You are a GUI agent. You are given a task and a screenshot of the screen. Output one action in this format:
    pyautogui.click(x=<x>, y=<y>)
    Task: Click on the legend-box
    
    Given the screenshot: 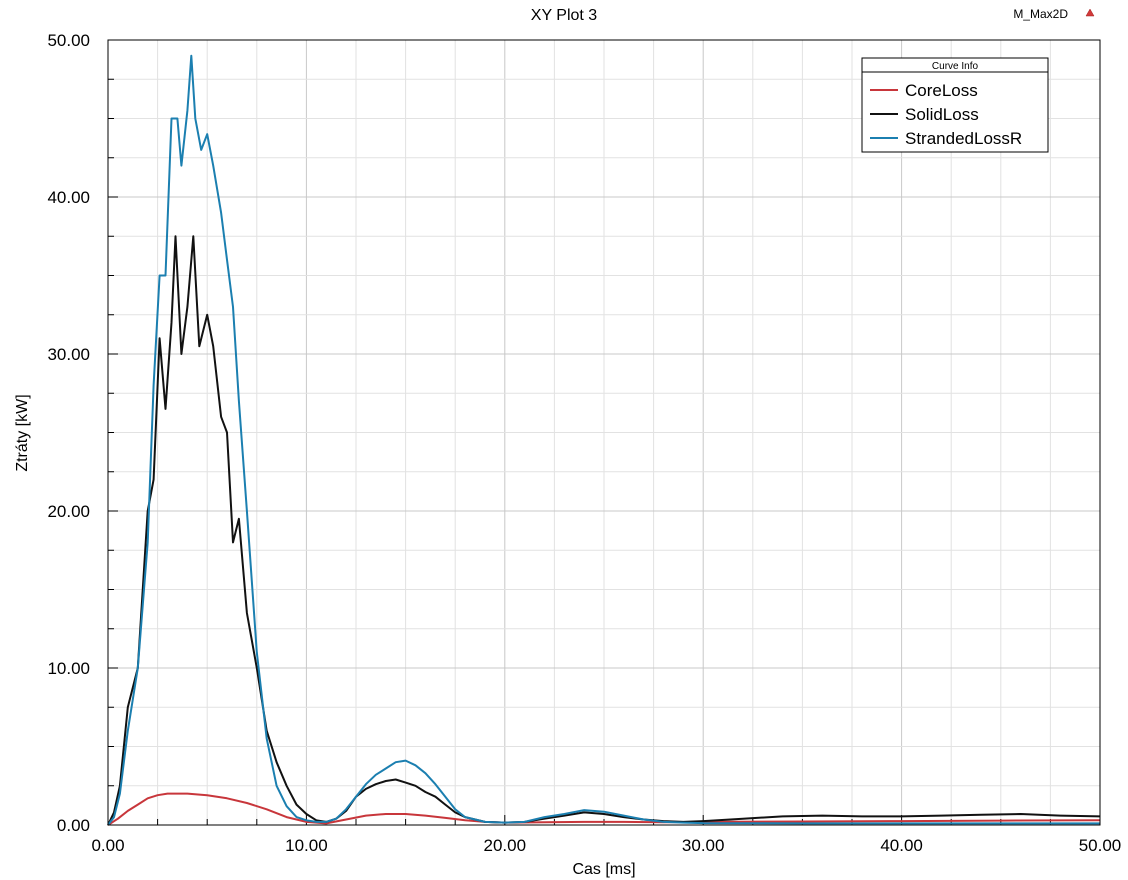 What is the action you would take?
    pyautogui.click(x=955, y=105)
    